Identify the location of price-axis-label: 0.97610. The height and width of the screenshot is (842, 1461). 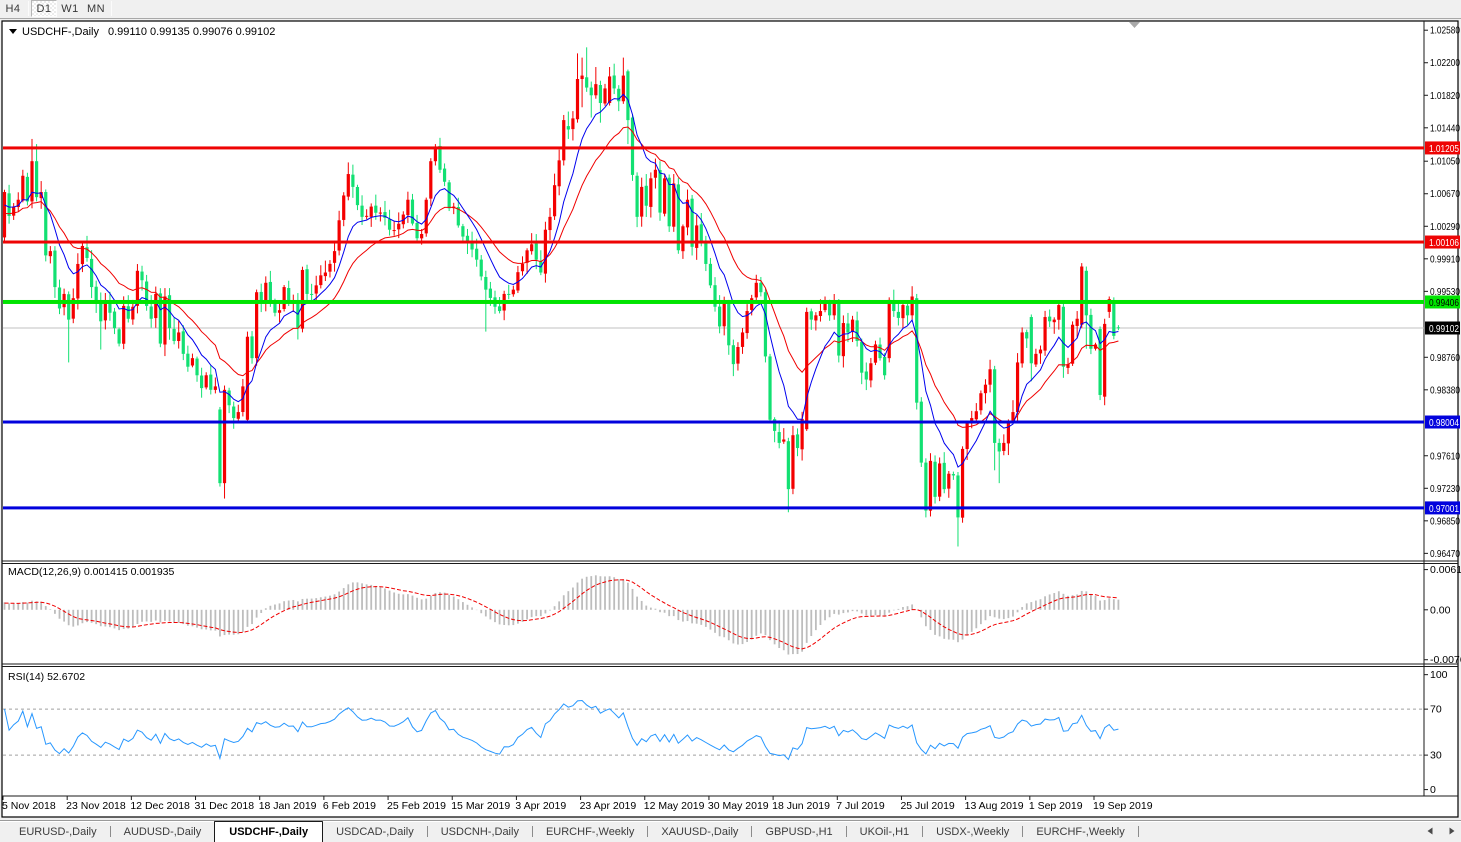
(1445, 456).